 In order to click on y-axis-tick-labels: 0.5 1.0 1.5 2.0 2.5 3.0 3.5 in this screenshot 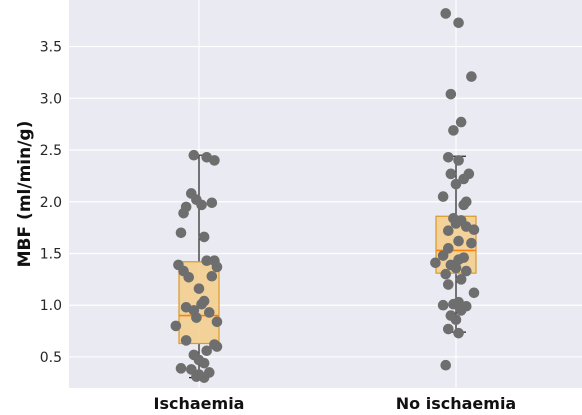, I will do `click(51, 203)`.